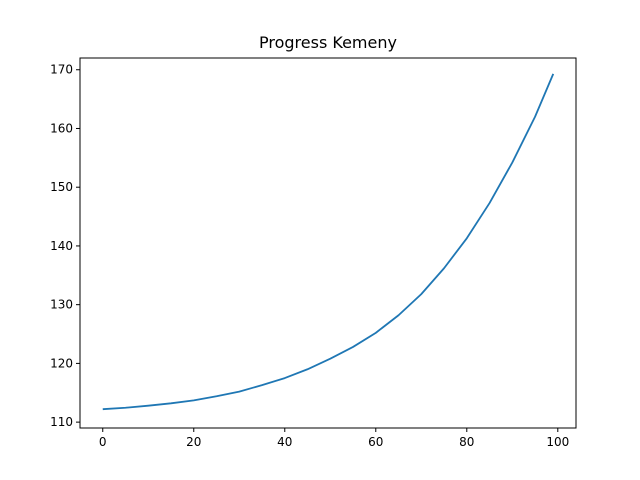 The height and width of the screenshot is (480, 640). I want to click on y-tick-label: 140, so click(61, 246).